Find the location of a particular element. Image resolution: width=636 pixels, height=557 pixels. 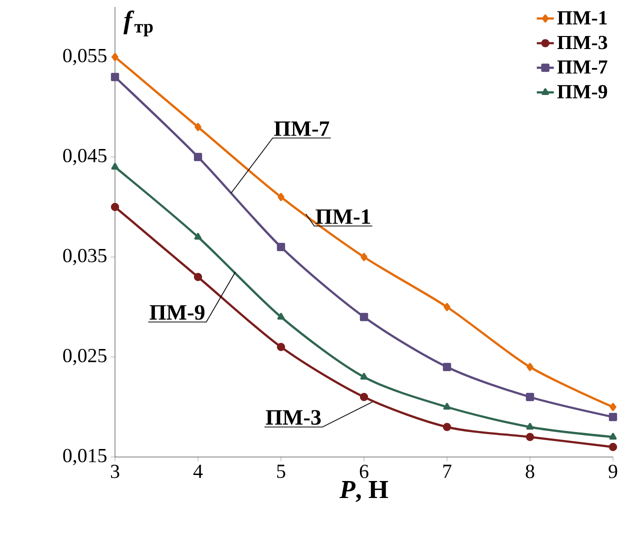

x-tick-label: 5 is located at coordinates (281, 471).